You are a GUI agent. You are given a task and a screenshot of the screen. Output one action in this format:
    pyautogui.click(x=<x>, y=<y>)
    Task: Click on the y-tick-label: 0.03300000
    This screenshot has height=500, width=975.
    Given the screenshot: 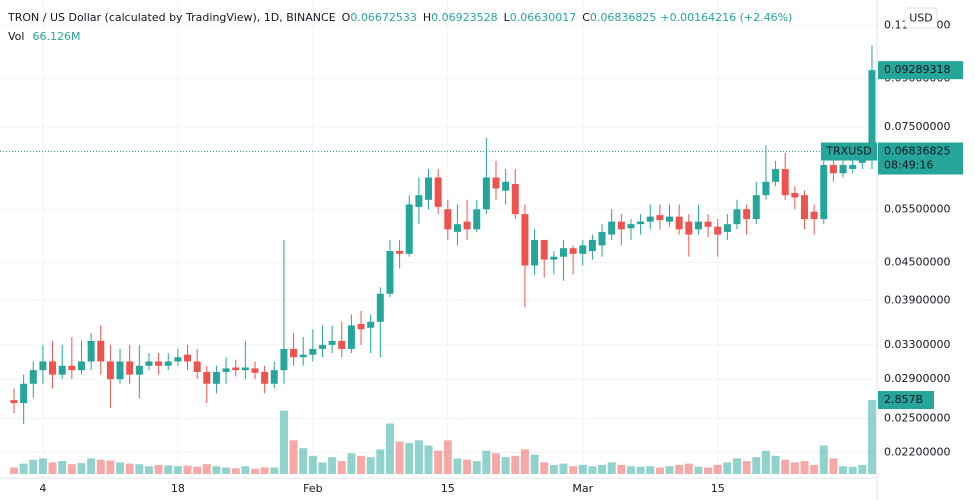 What is the action you would take?
    pyautogui.click(x=917, y=344)
    